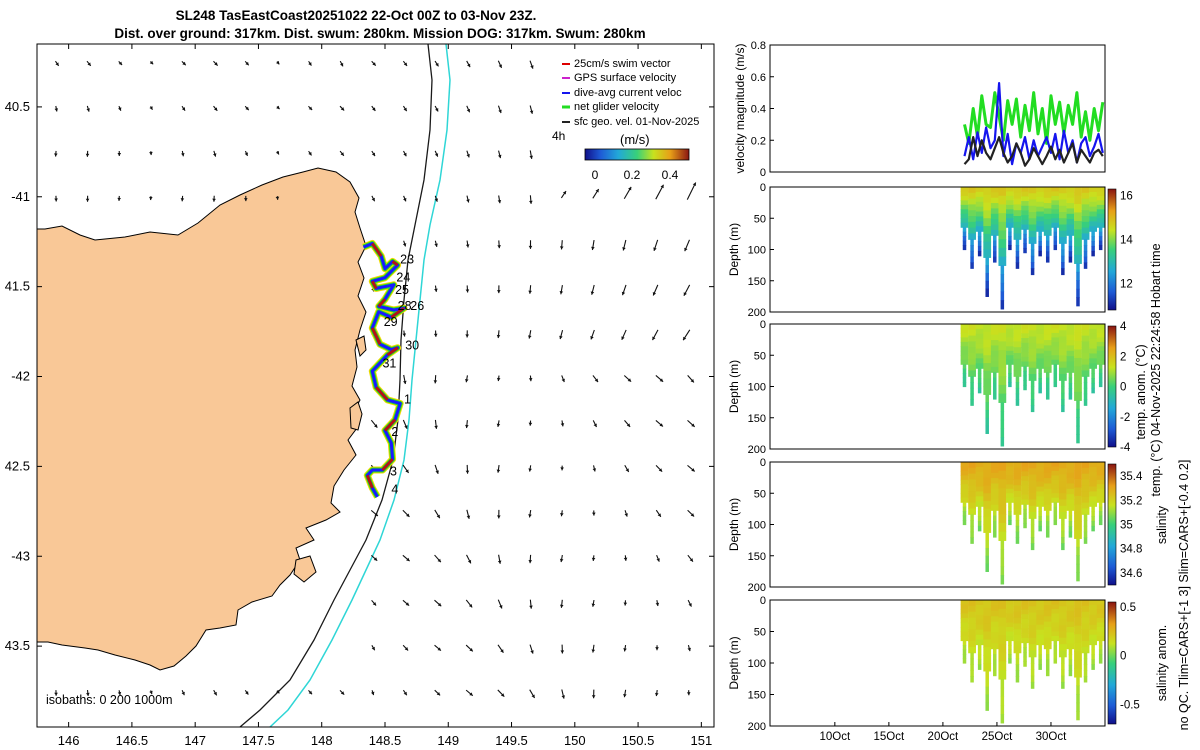 This screenshot has height=750, width=1200. I want to click on forestier-island, so click(305, 569).